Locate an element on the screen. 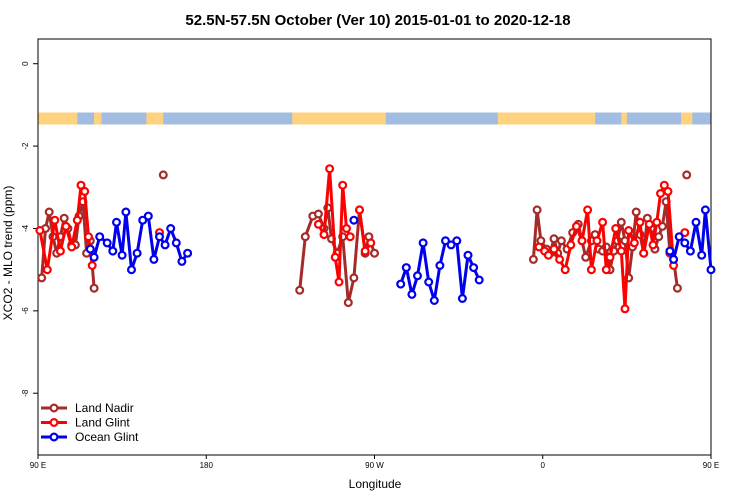 Image resolution: width=750 pixels, height=500 pixels. x-axis: 90 E 180 90 W 0 90 E is located at coordinates (374, 462).